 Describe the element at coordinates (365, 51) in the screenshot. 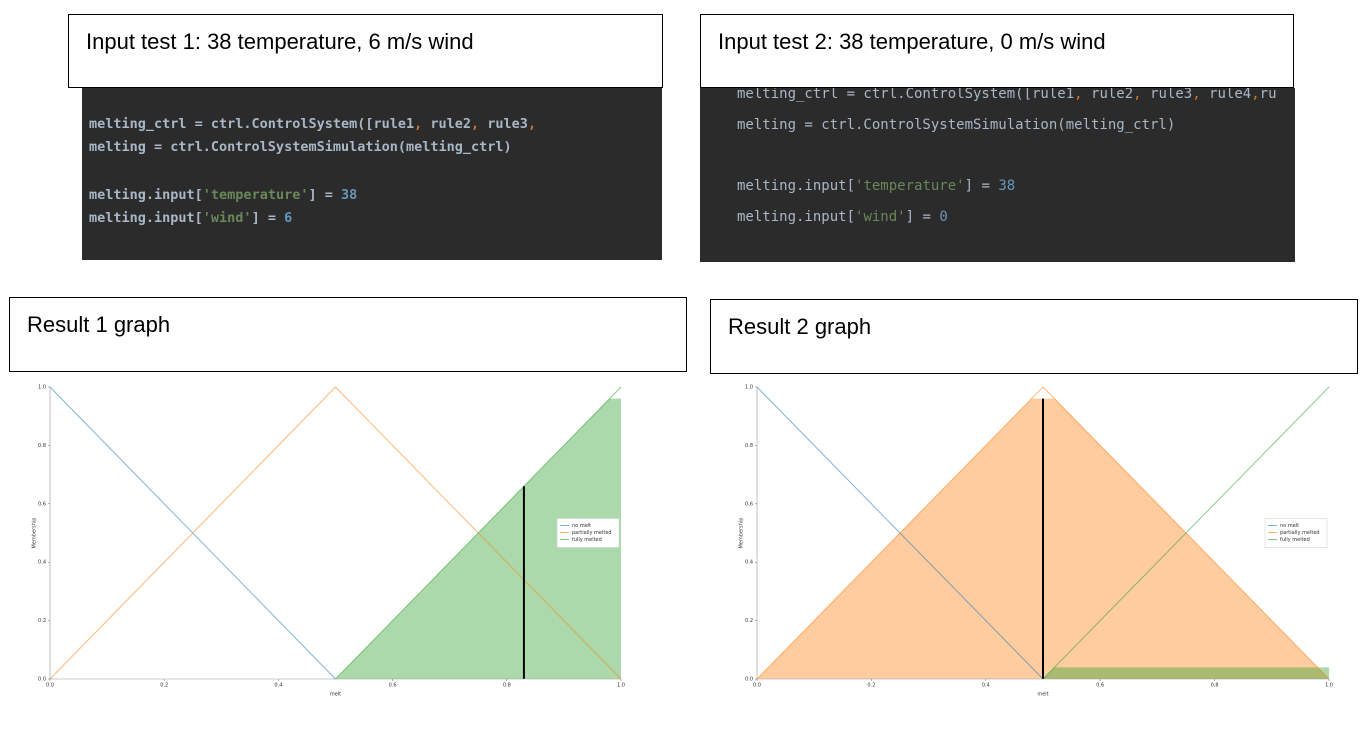

I see `test-label: Input test 1: 38 temperature, 6 m/s wind` at that location.